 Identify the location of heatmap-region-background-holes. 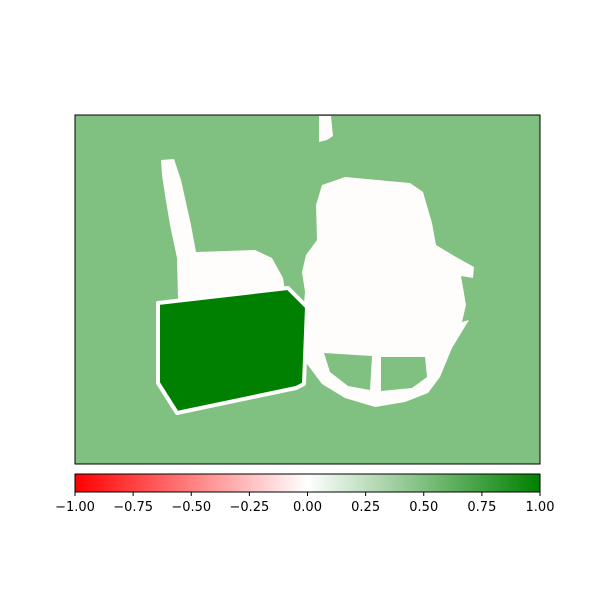
(375, 372).